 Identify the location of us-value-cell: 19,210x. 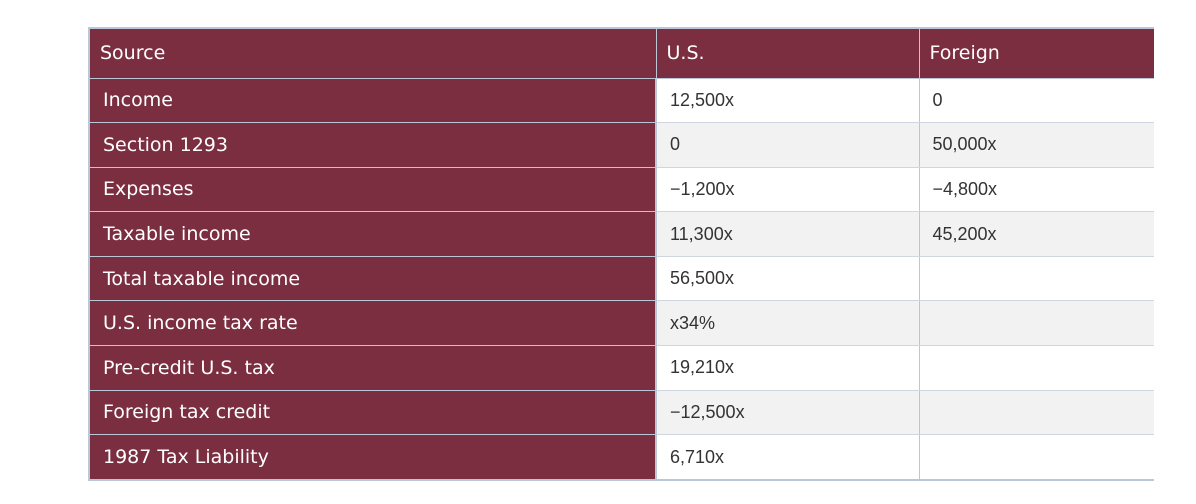
(788, 368).